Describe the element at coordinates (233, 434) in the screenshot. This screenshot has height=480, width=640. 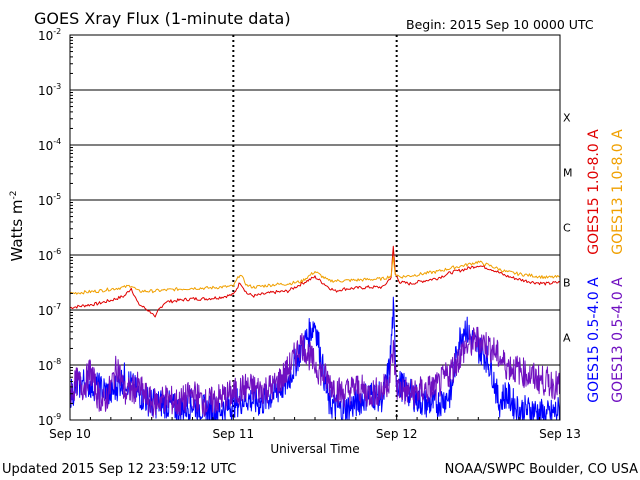
I see `x-tick-label: Sep 11` at that location.